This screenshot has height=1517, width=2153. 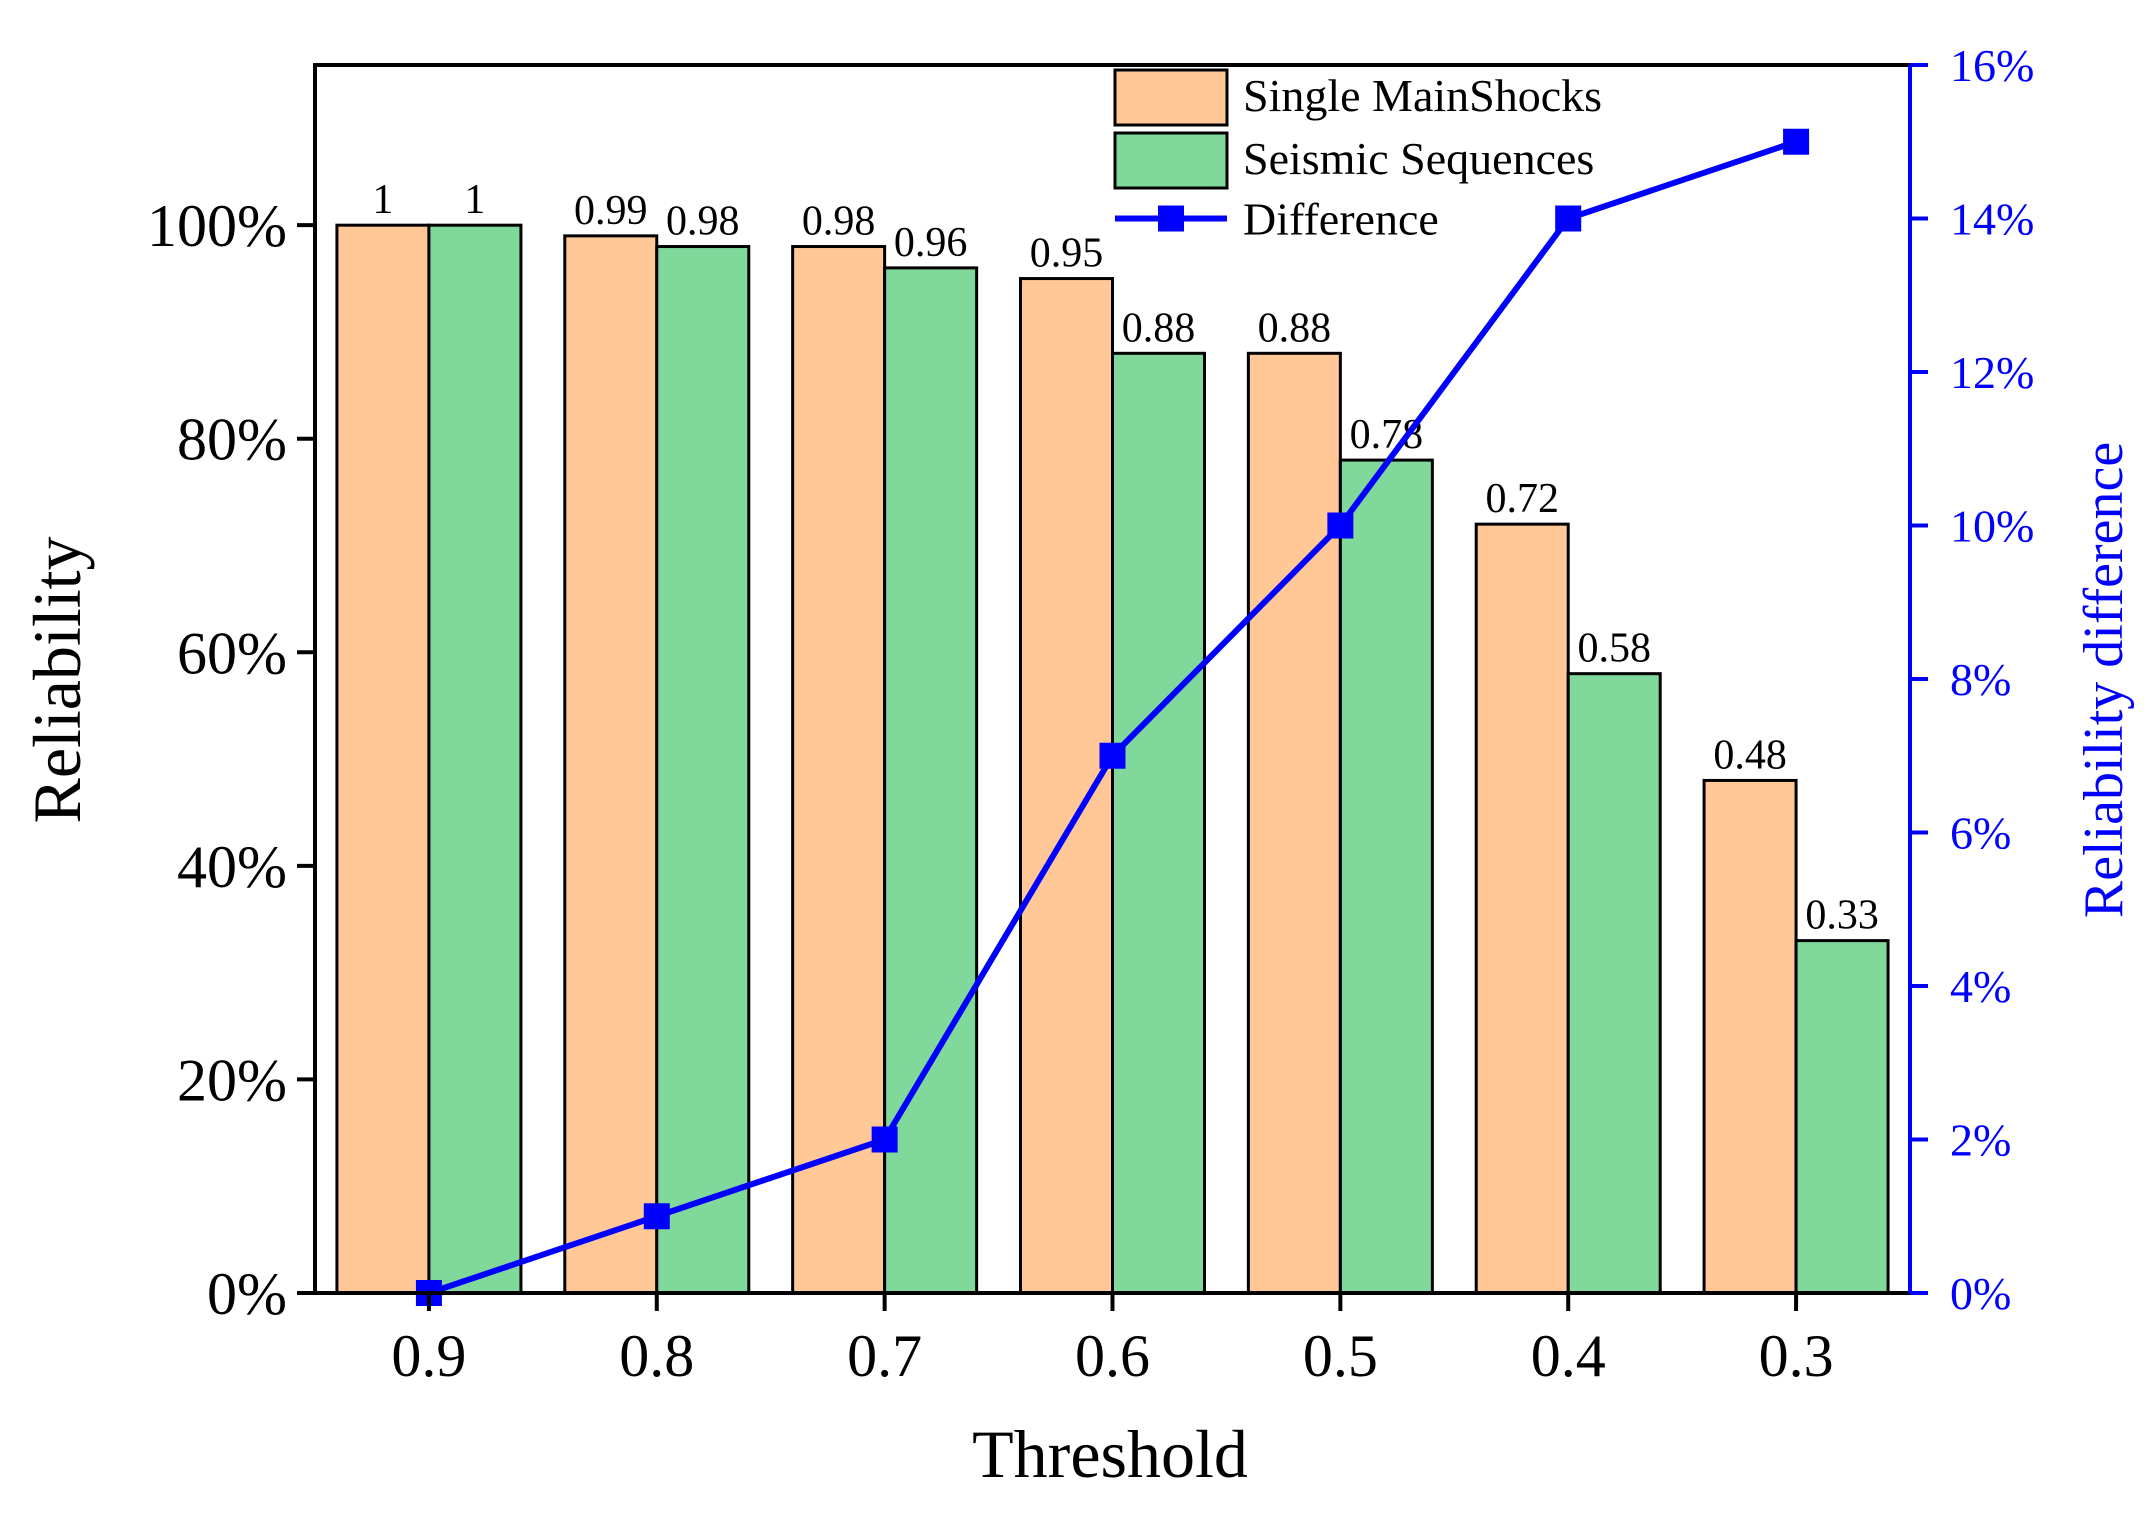 I want to click on legend-swatch-single-mainshocks, so click(x=1171, y=97).